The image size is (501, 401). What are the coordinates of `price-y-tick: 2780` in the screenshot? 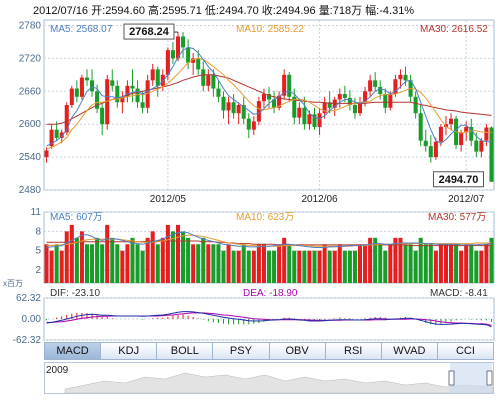 It's located at (30, 25).